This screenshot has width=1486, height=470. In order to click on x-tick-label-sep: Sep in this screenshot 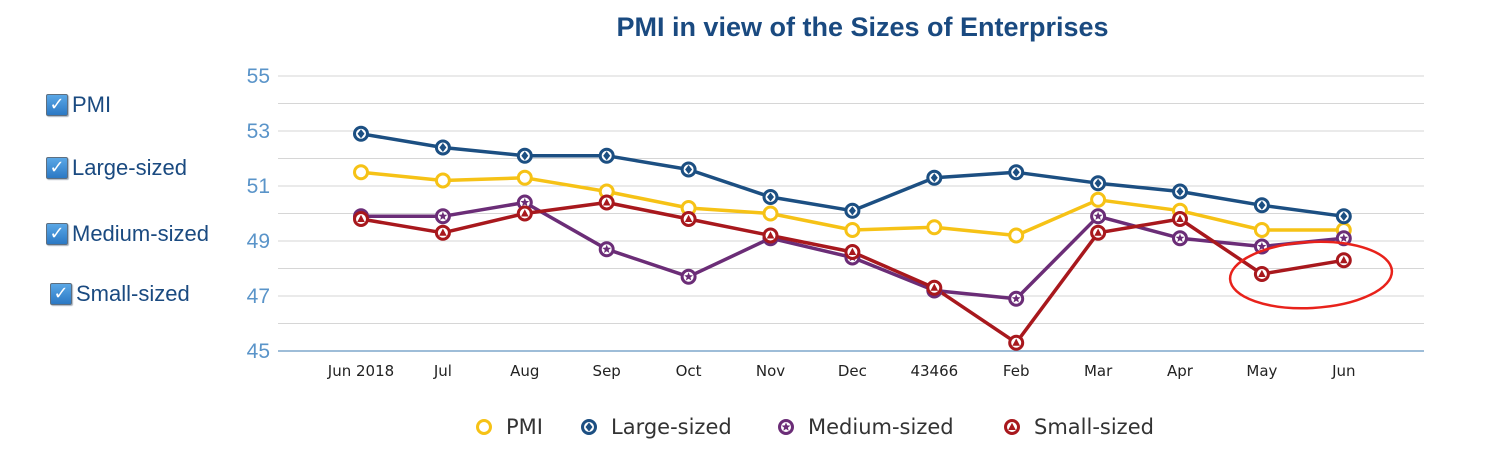, I will do `click(607, 371)`.